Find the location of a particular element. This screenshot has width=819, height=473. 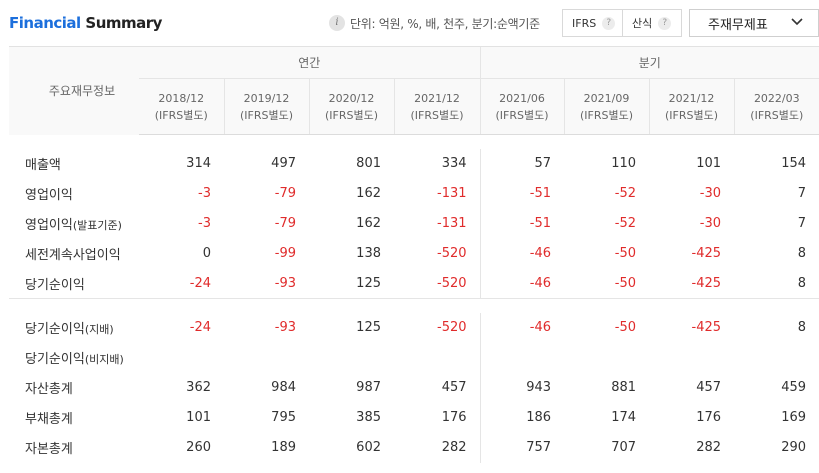

value-cell: 282 is located at coordinates (454, 447).